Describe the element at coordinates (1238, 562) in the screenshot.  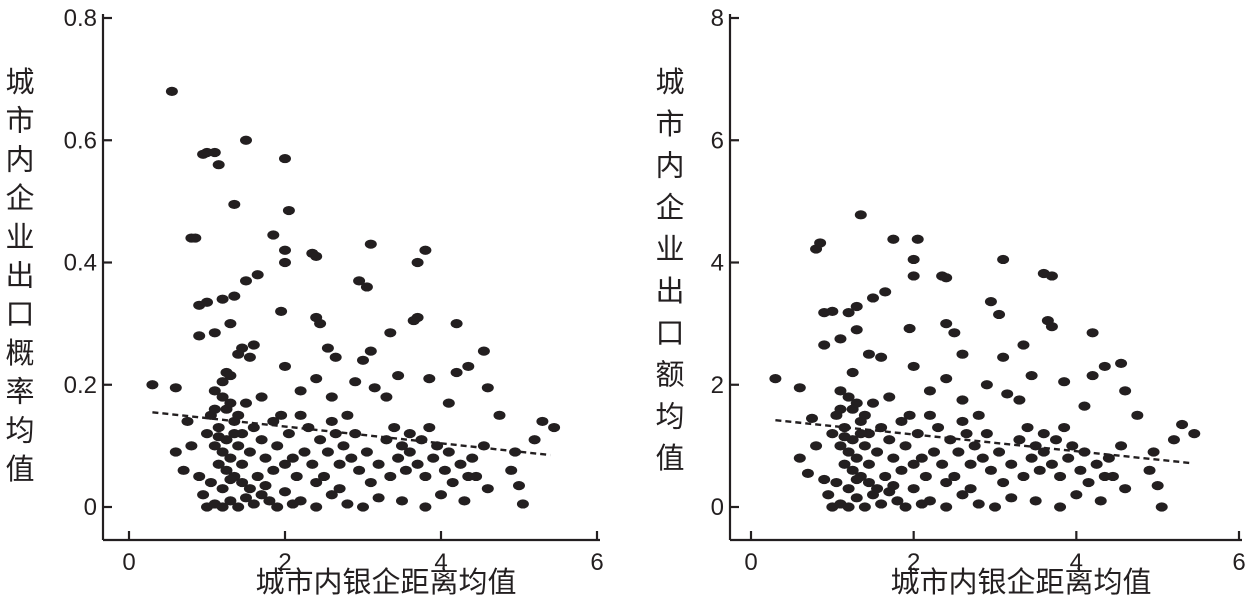
I see `x-tick-label: 6` at that location.